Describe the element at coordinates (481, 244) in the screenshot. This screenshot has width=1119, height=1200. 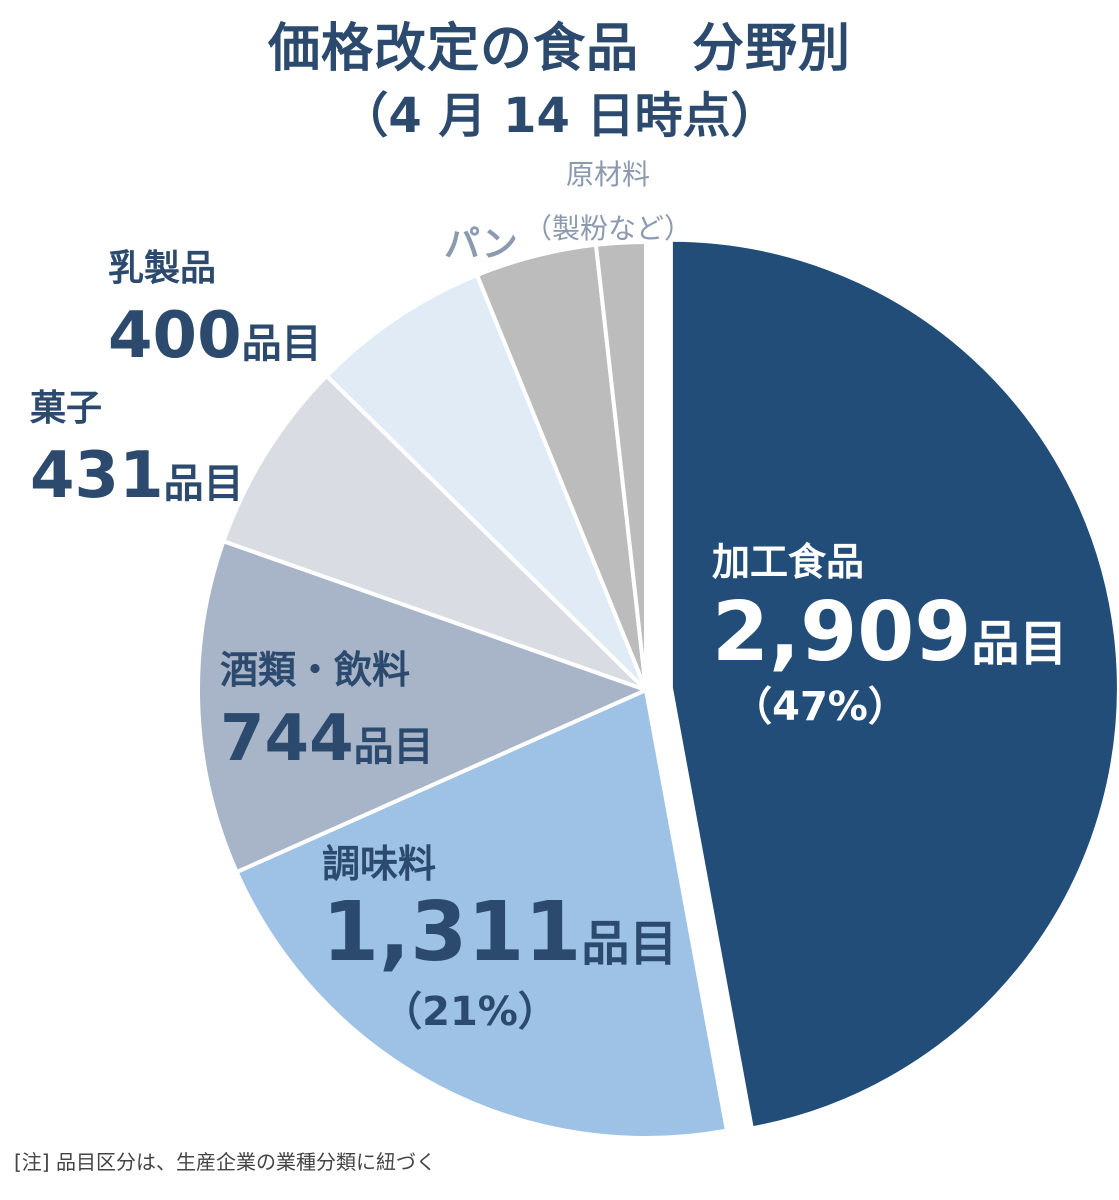
I see `label-name-5: パン` at that location.